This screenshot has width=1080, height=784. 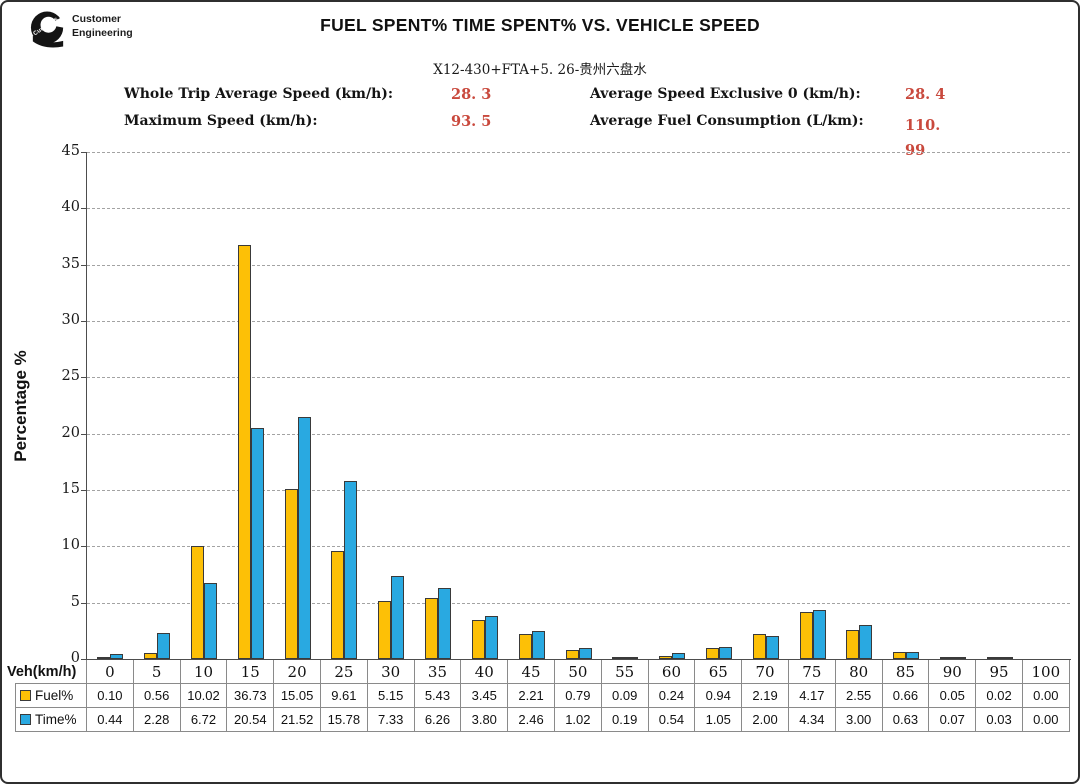 What do you see at coordinates (75, 601) in the screenshot?
I see `y-tick-label: 5` at bounding box center [75, 601].